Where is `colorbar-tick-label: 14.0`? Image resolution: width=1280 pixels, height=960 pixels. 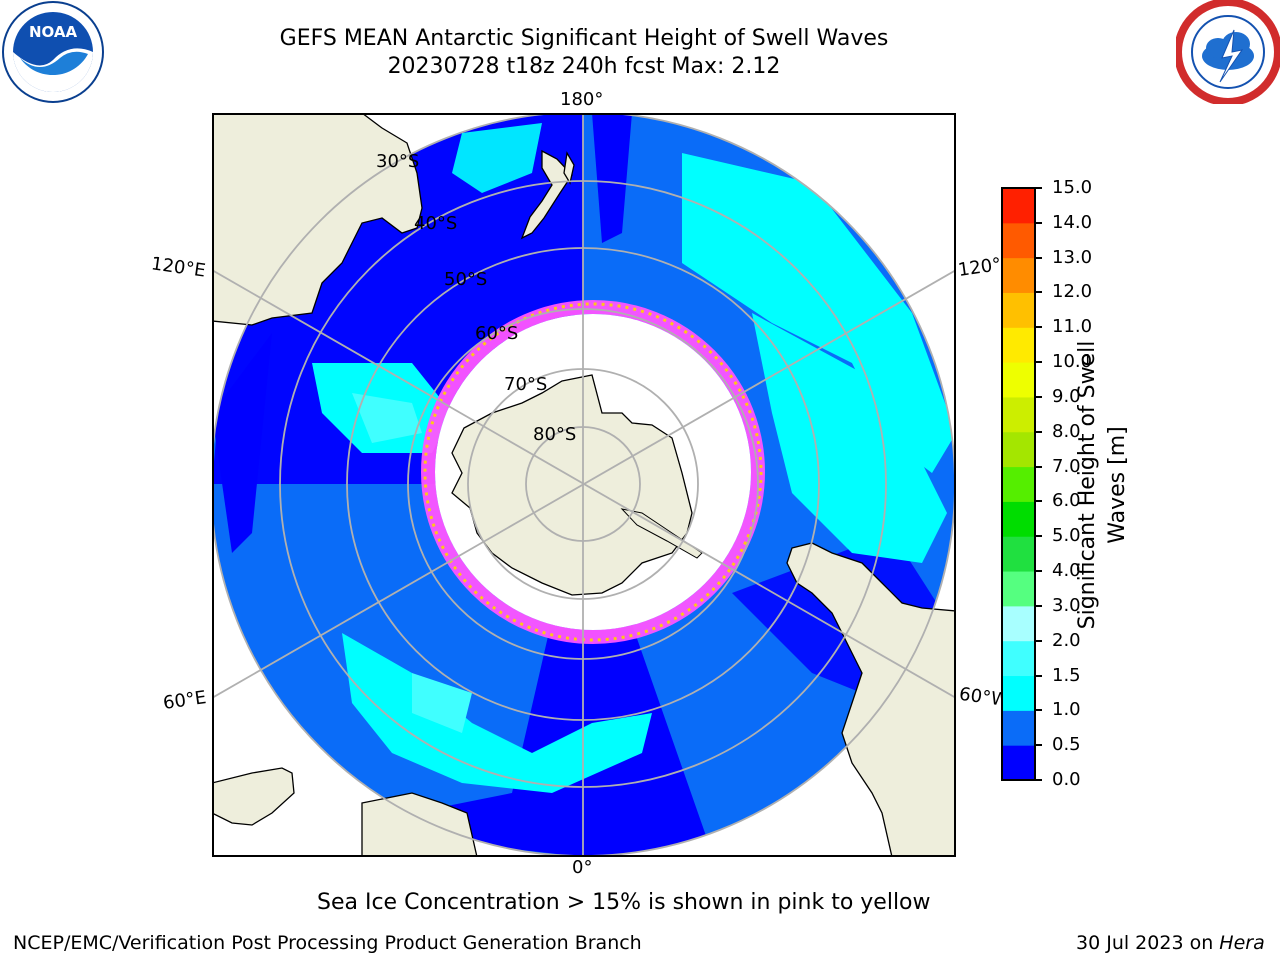
colorbar-tick-label: 14.0 is located at coordinates (1072, 222).